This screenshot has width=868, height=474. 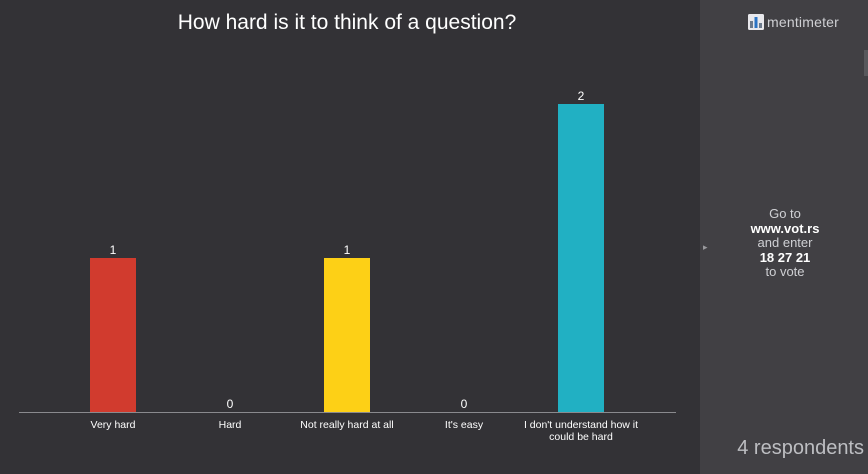 What do you see at coordinates (230, 404) in the screenshot?
I see `value-label-2: 0` at bounding box center [230, 404].